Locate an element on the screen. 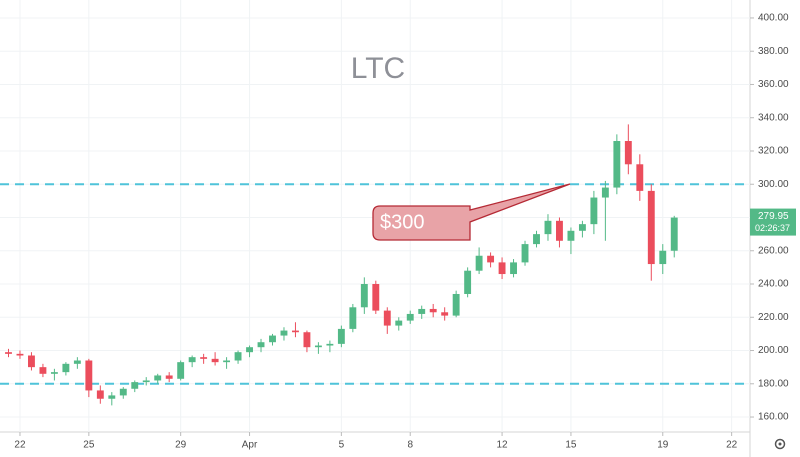 Image resolution: width=800 pixels, height=457 pixels. y-tick-label: 340.00 is located at coordinates (773, 117).